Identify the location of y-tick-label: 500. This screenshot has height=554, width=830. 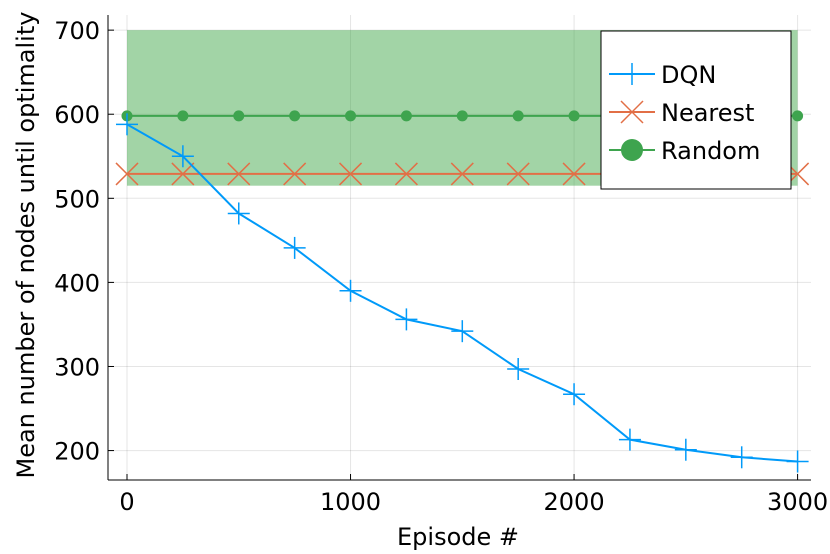
(77, 199).